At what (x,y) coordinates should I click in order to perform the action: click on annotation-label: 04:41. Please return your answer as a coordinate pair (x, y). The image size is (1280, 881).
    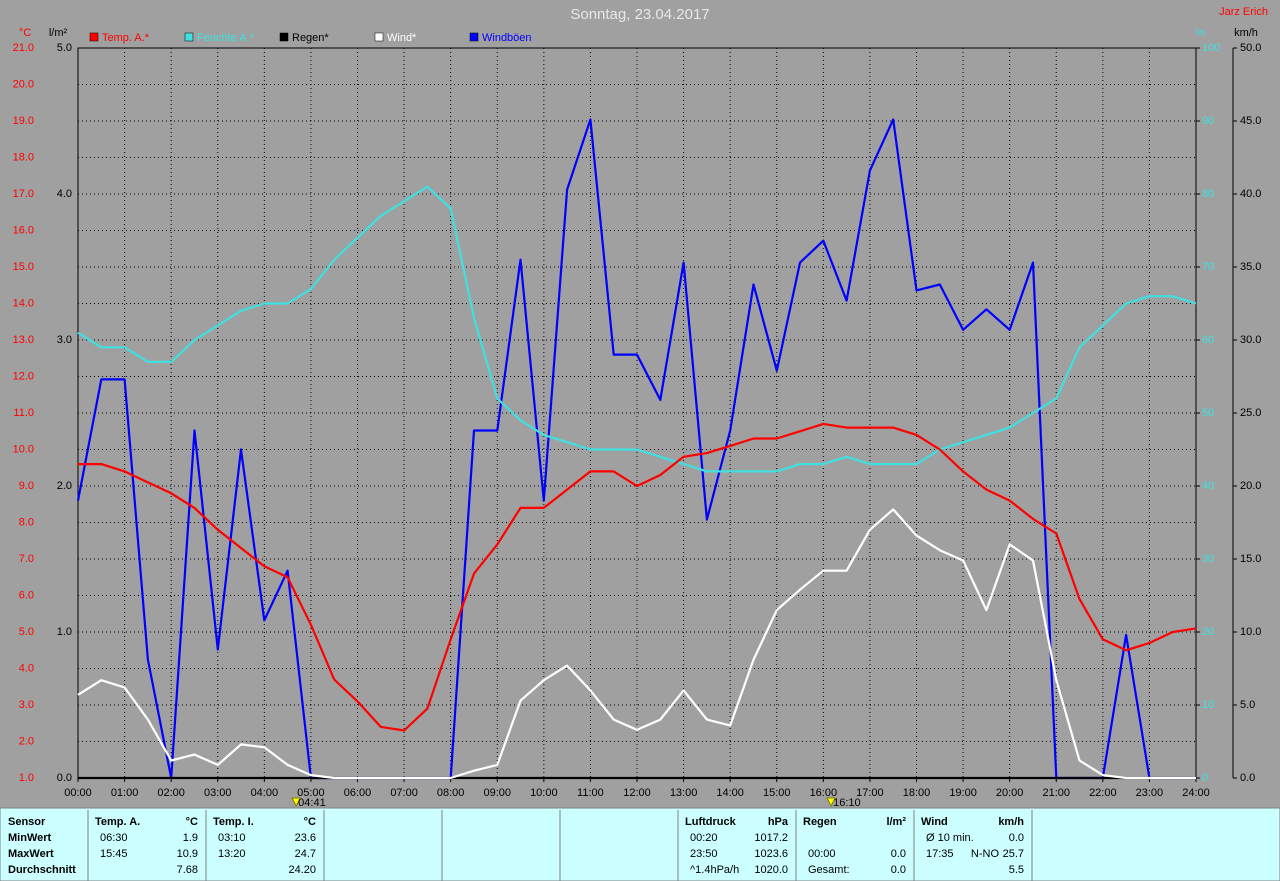
    Looking at the image, I should click on (312, 803).